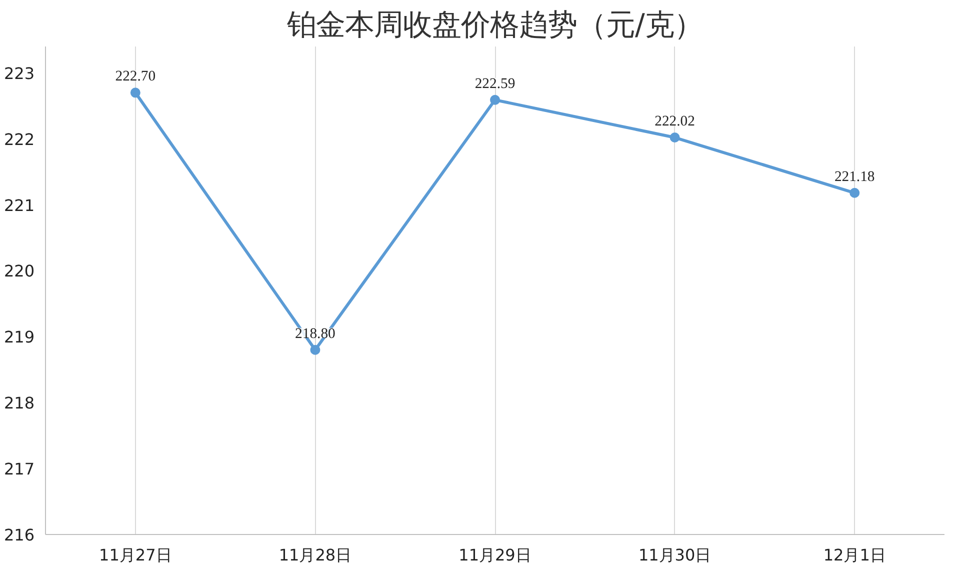 This screenshot has width=969, height=567. What do you see at coordinates (854, 176) in the screenshot?
I see `data-label: 221.18` at bounding box center [854, 176].